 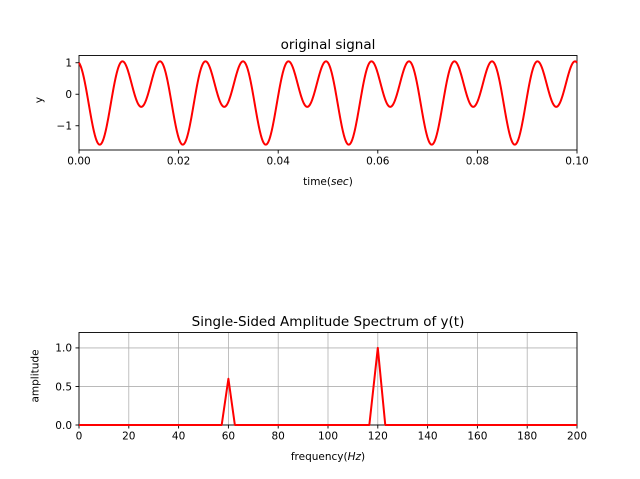 I want to click on plot2-ylabel: amplitude, so click(x=35, y=376).